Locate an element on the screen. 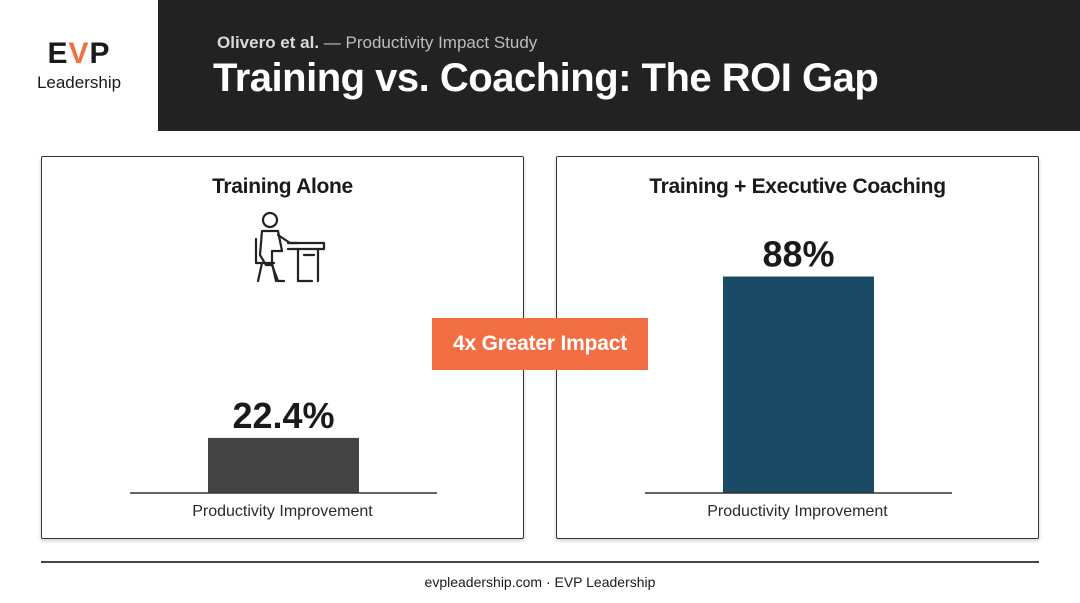  logo-letter-v: V is located at coordinates (79, 53).